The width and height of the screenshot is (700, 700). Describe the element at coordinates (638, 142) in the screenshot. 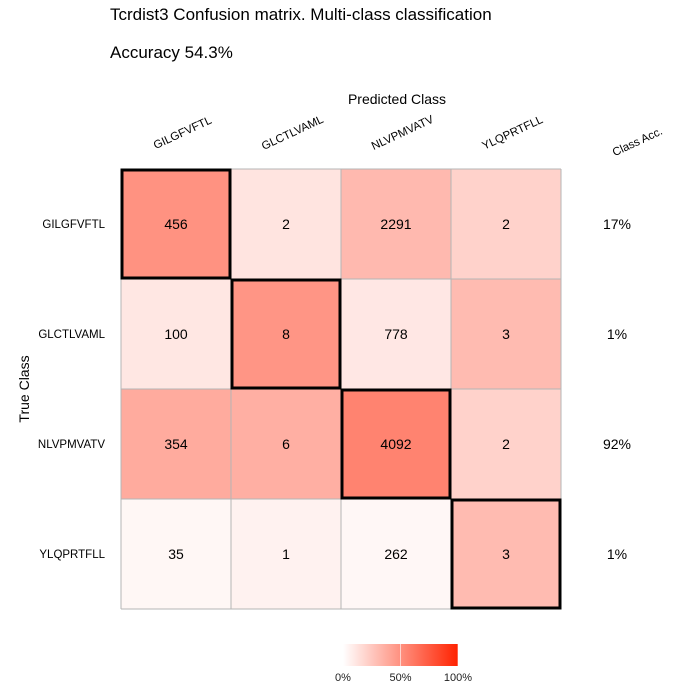

I see `class-acc-header: Class Acc.` at that location.